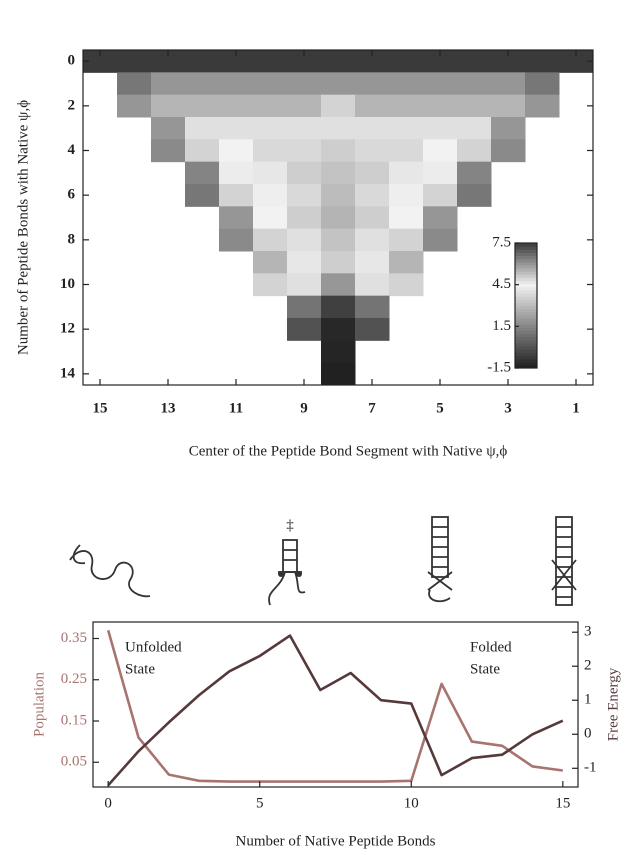  What do you see at coordinates (67, 284) in the screenshot?
I see `y-tick-label: 10` at bounding box center [67, 284].